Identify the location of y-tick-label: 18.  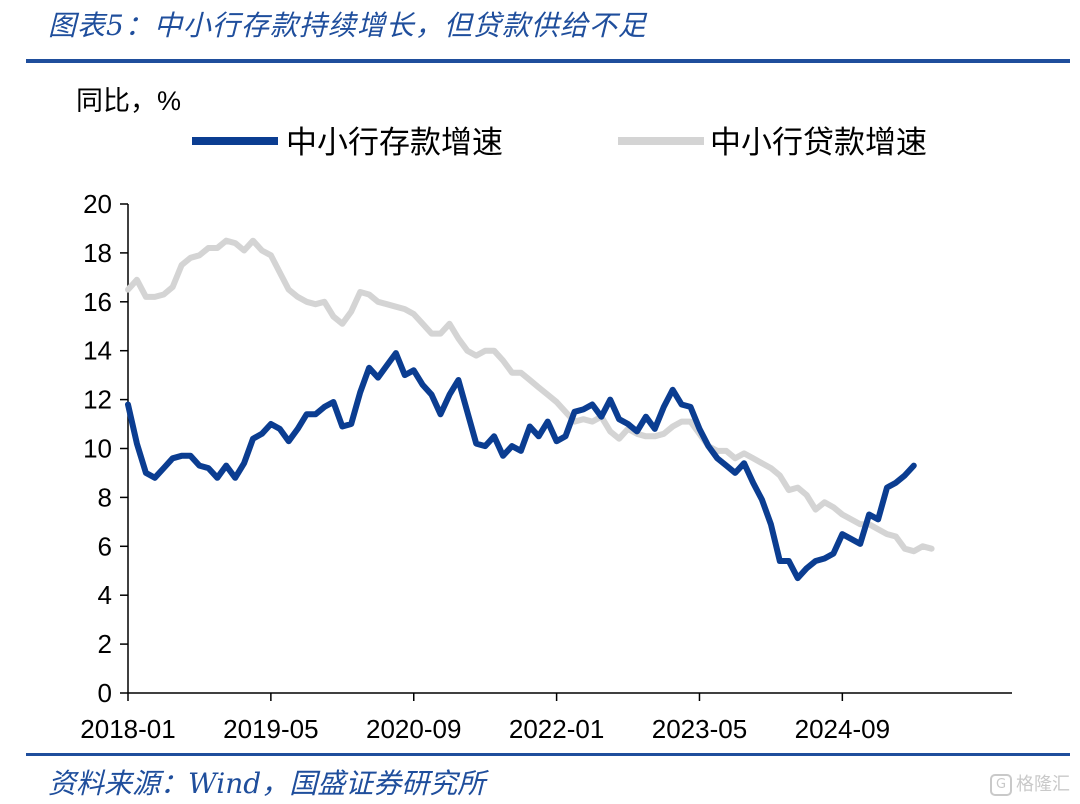
(97, 253).